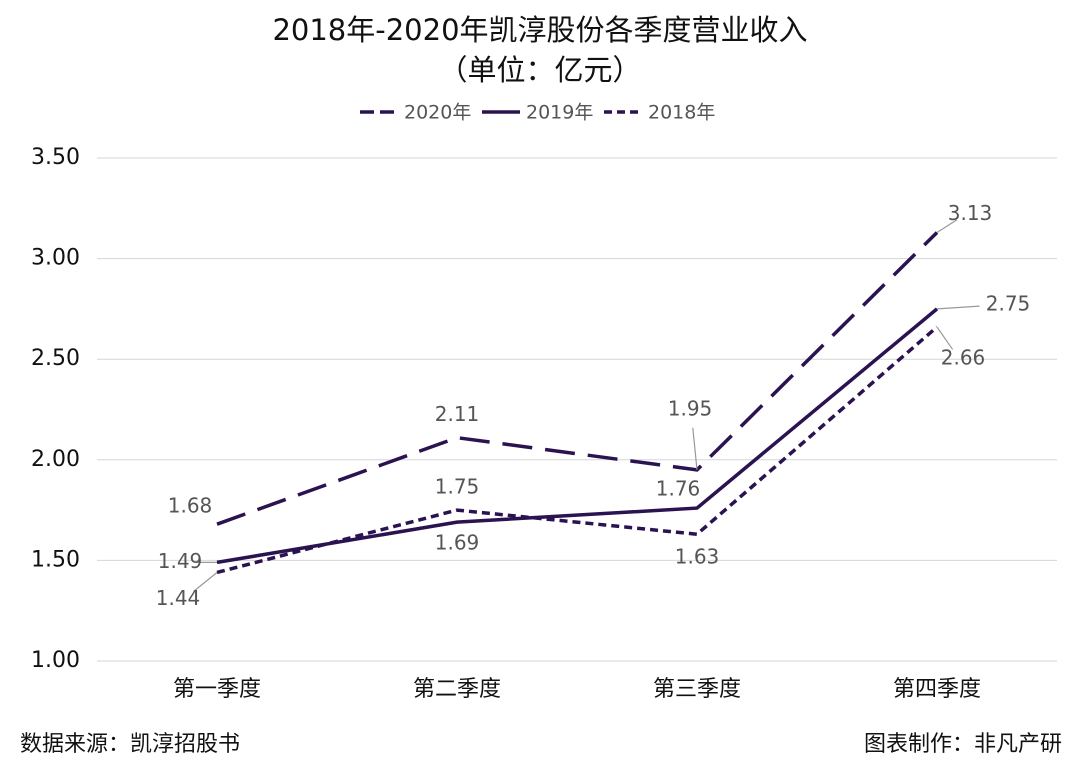 This screenshot has height=771, width=1080. I want to click on credit-note: 图表制作：非凡产研, so click(963, 744).